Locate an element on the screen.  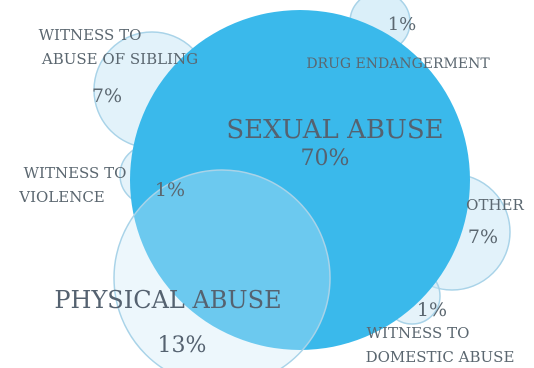
value-label-witness-to-violence: 1% is located at coordinates (170, 190).